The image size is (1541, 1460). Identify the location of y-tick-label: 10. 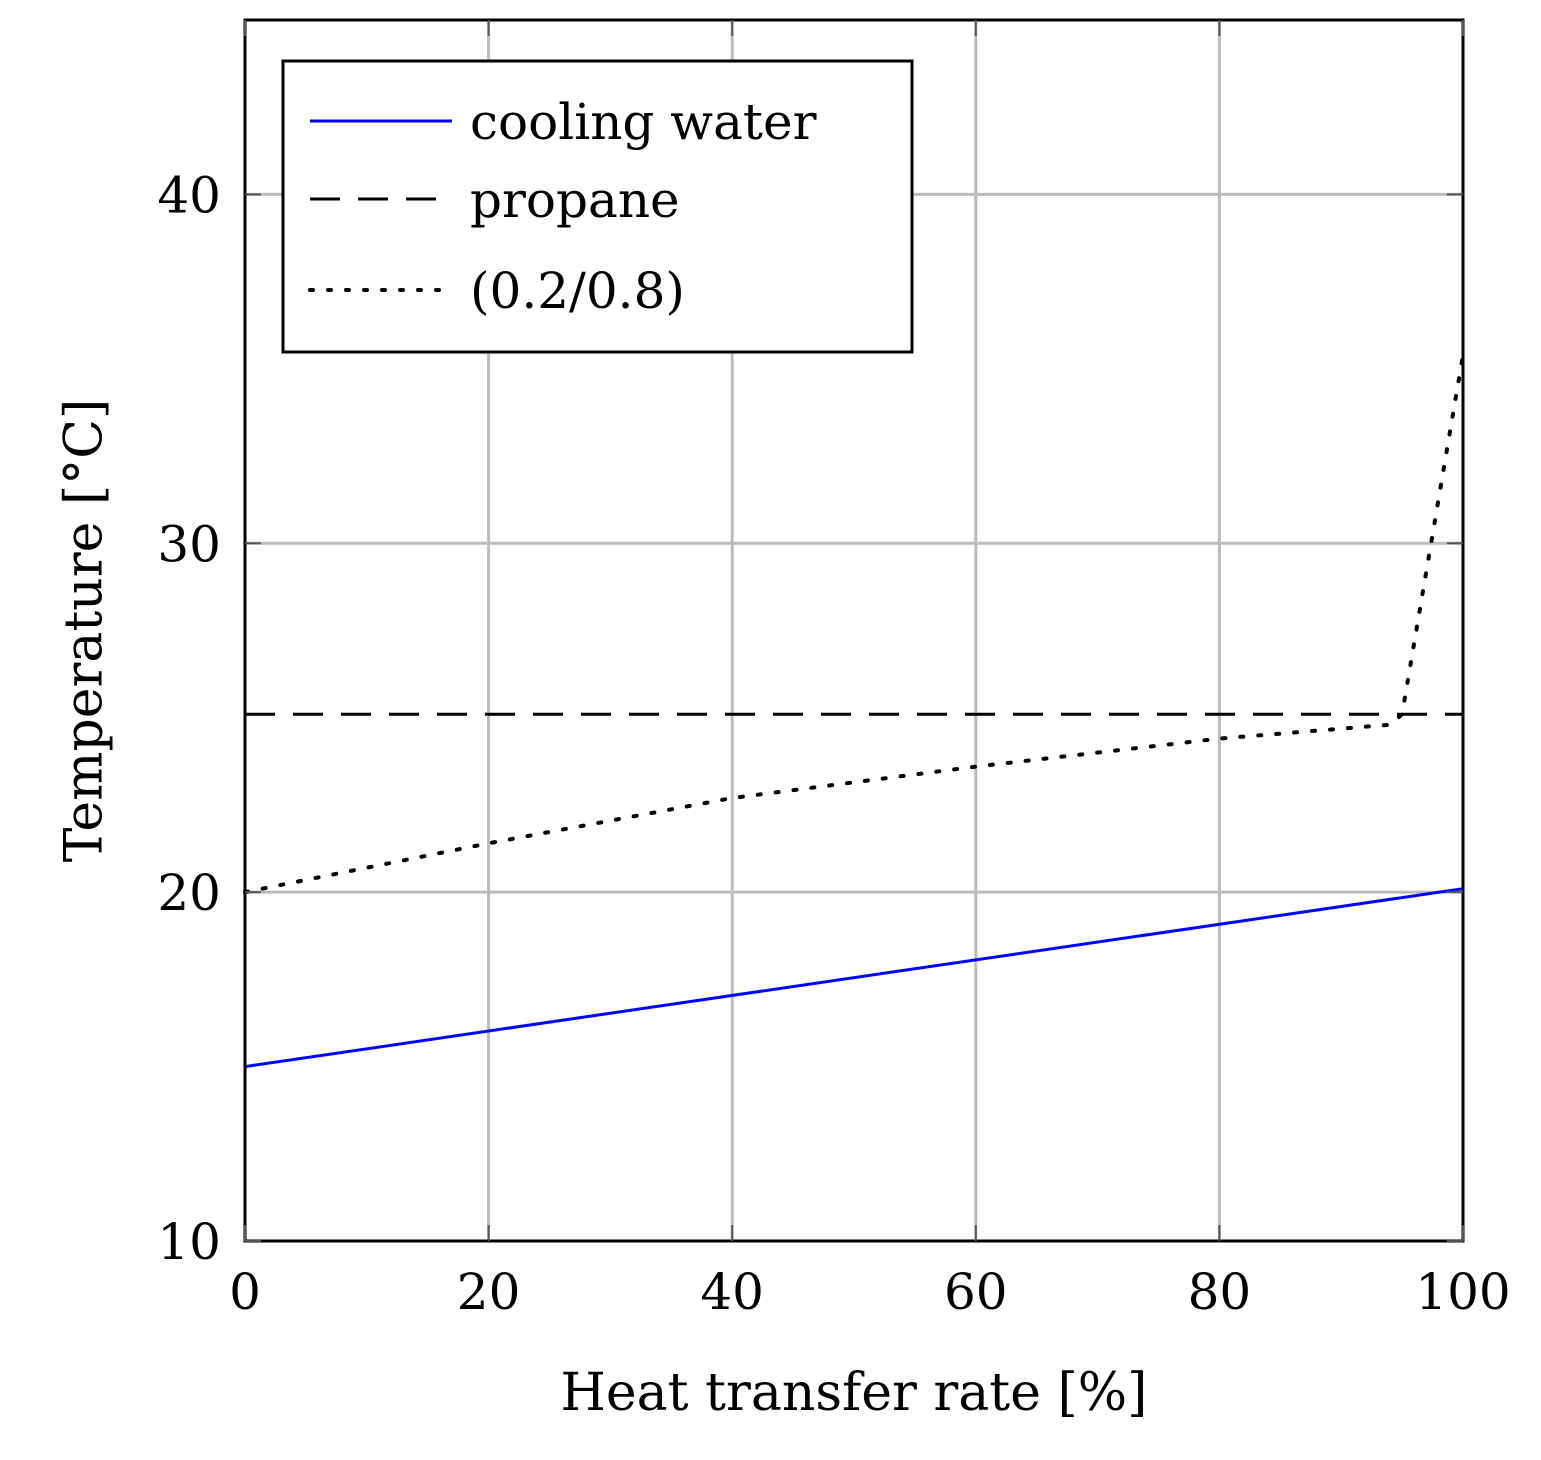
(189, 1242).